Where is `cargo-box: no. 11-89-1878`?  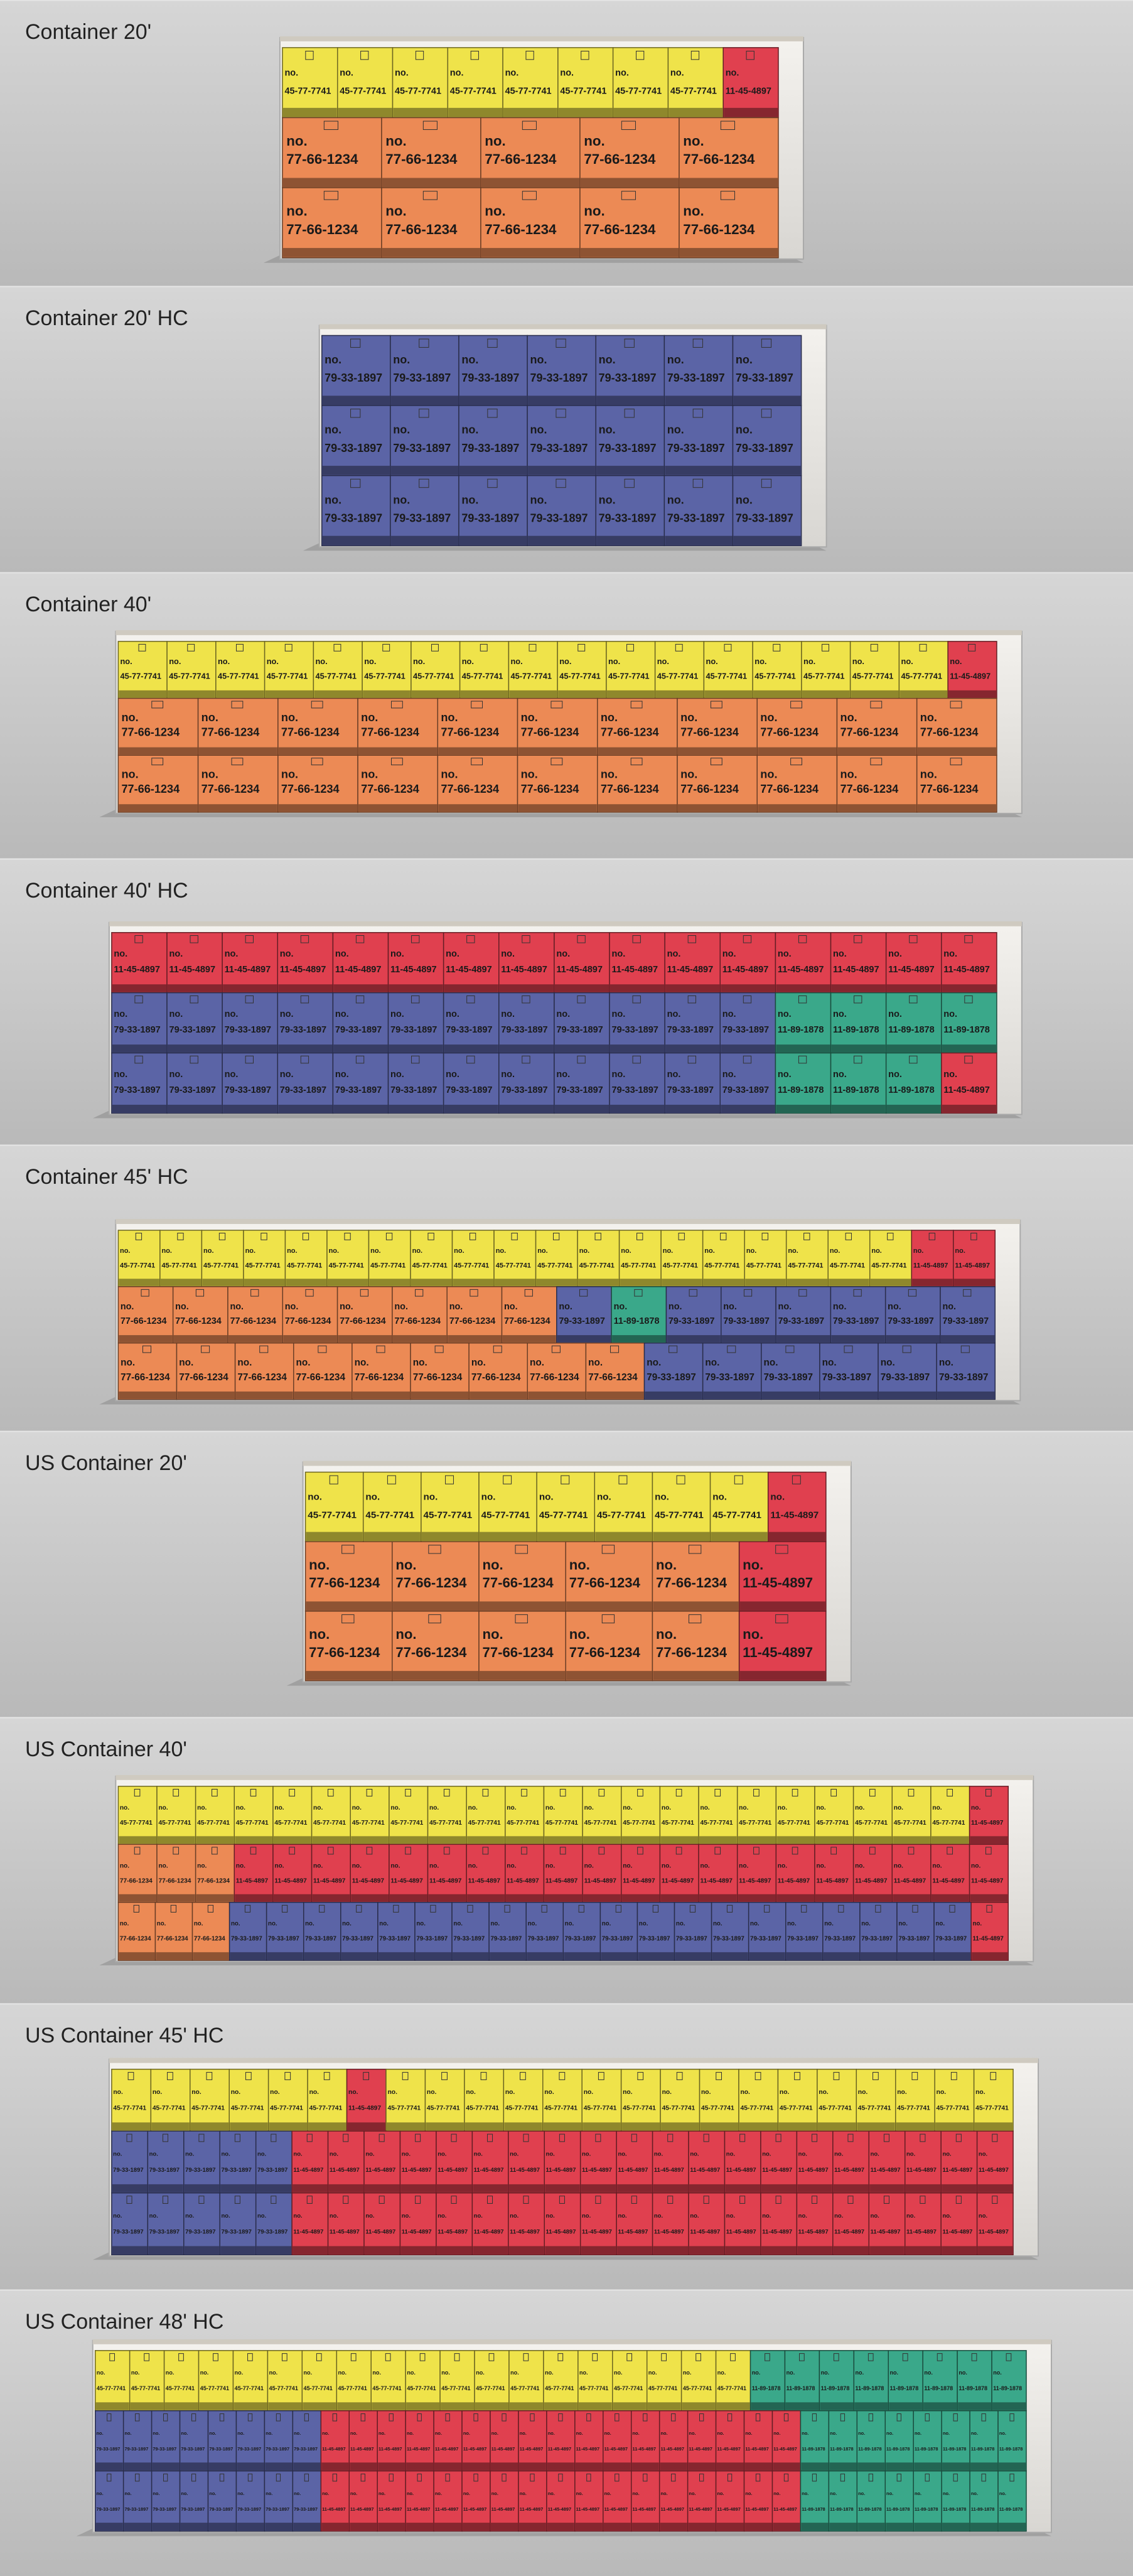
cargo-box: no. 11-89-1878 is located at coordinates (906, 2381).